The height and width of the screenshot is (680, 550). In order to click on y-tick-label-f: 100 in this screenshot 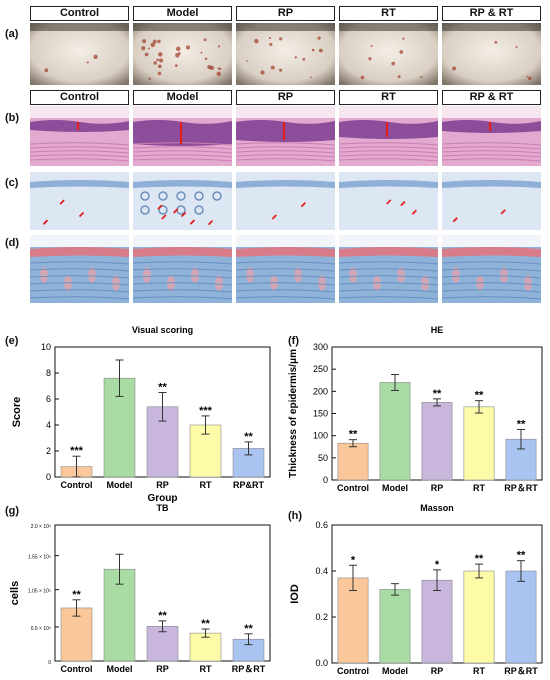, I will do `click(320, 436)`.